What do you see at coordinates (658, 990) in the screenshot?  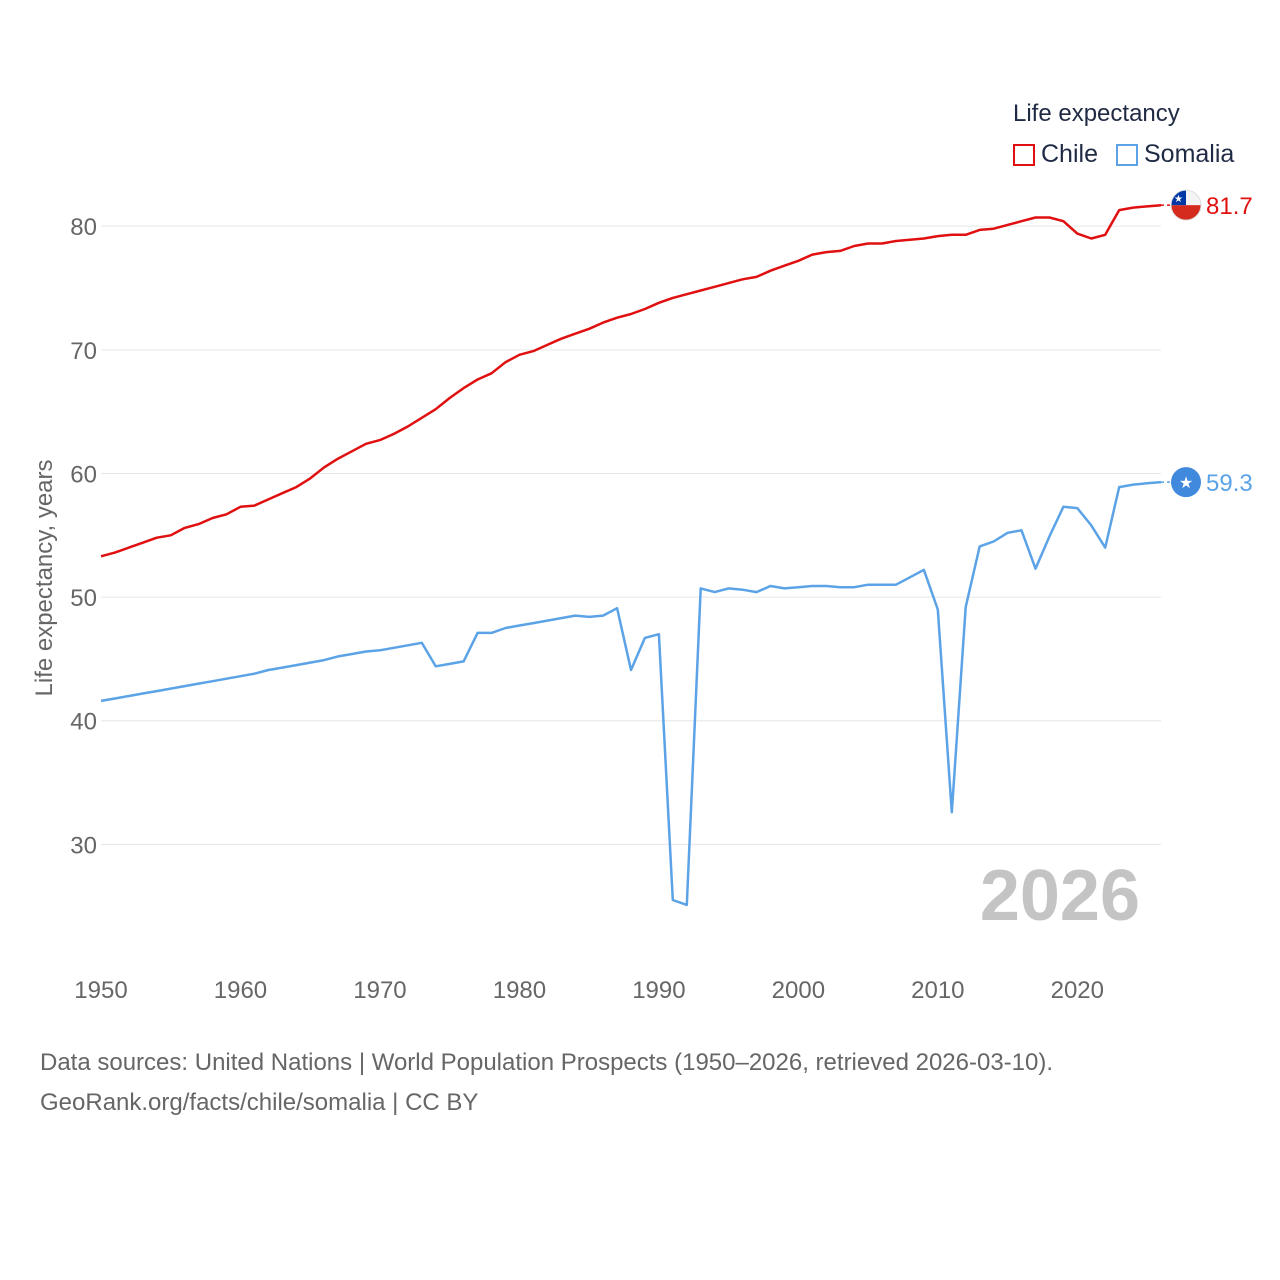 I see `x-tick-label: 1990` at bounding box center [658, 990].